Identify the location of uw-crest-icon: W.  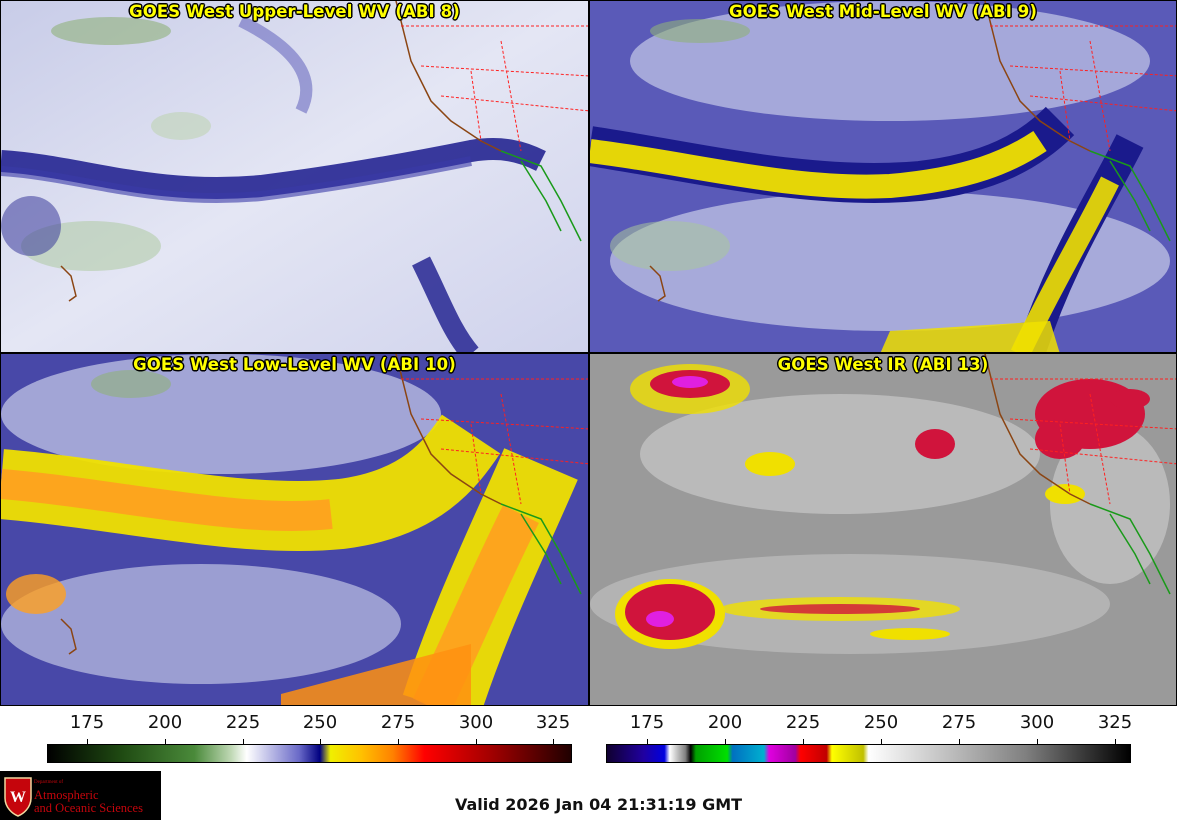
(18, 797).